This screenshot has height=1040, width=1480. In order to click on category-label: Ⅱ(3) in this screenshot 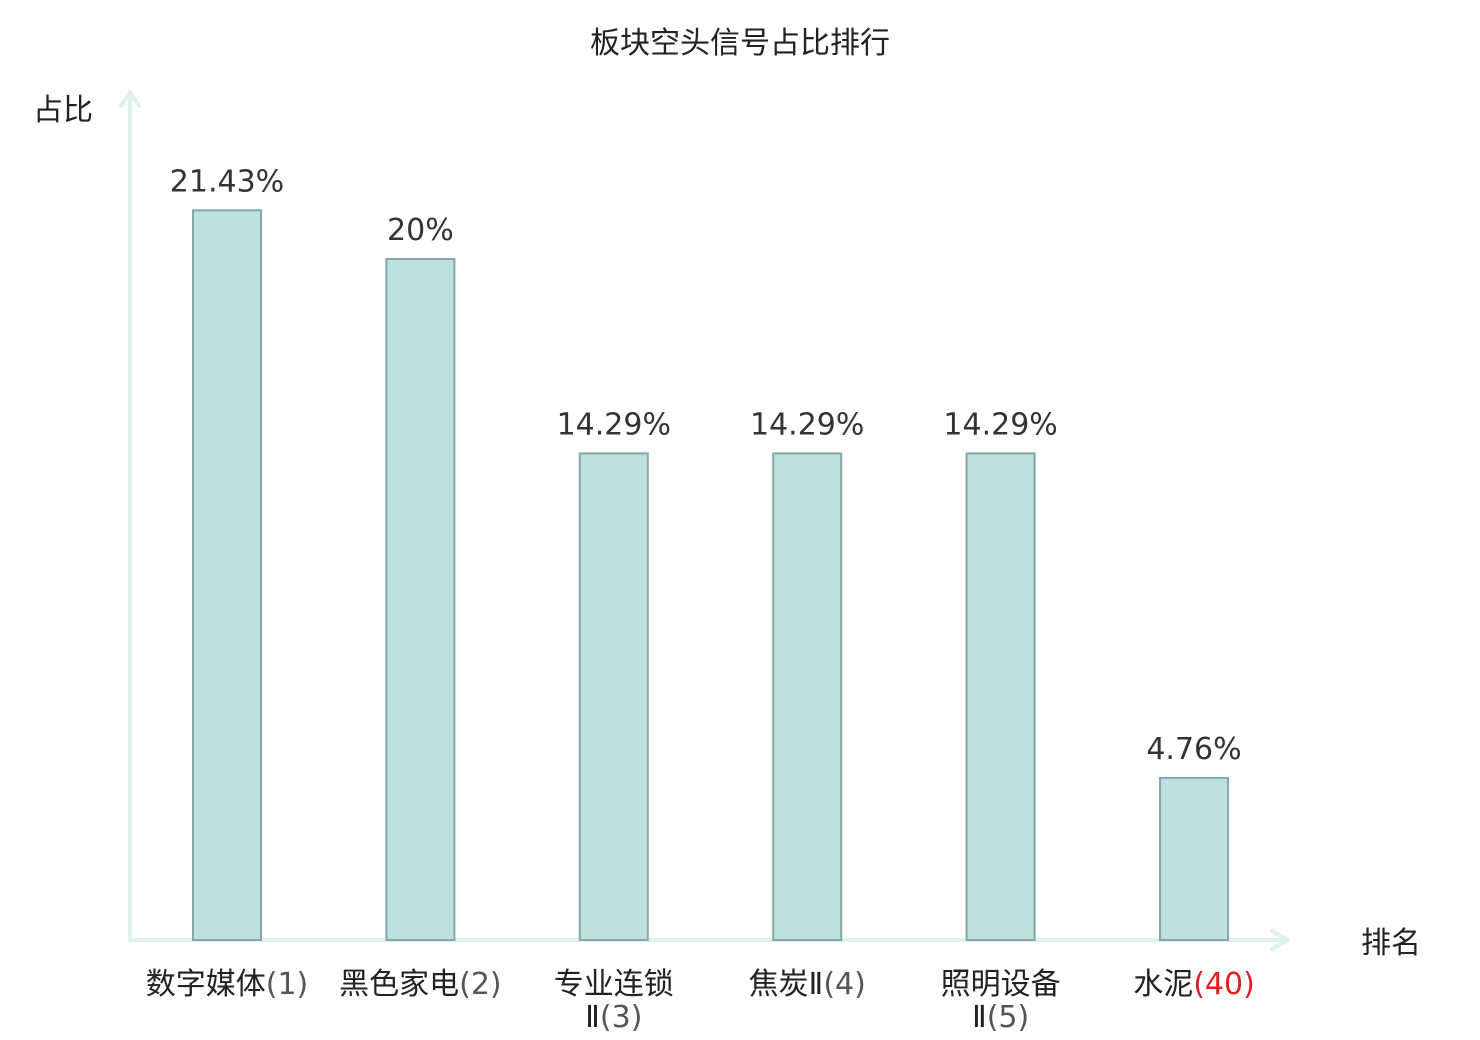, I will do `click(613, 1017)`.